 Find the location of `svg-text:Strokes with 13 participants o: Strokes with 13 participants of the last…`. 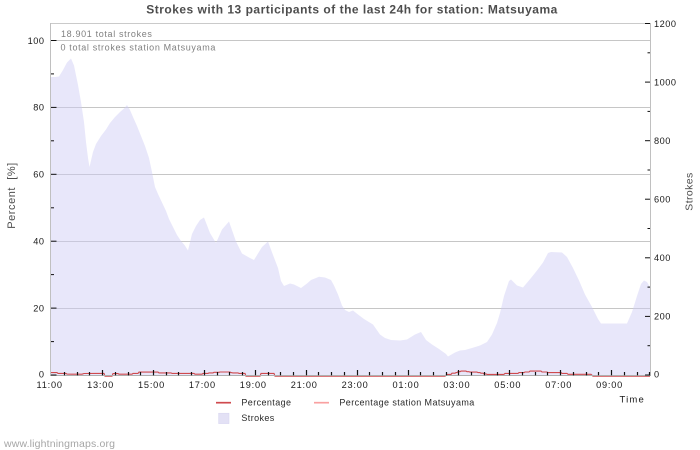

svg-text:Strokes with 13 participants o: Strokes with 13 participants of the last… is located at coordinates (352, 10).